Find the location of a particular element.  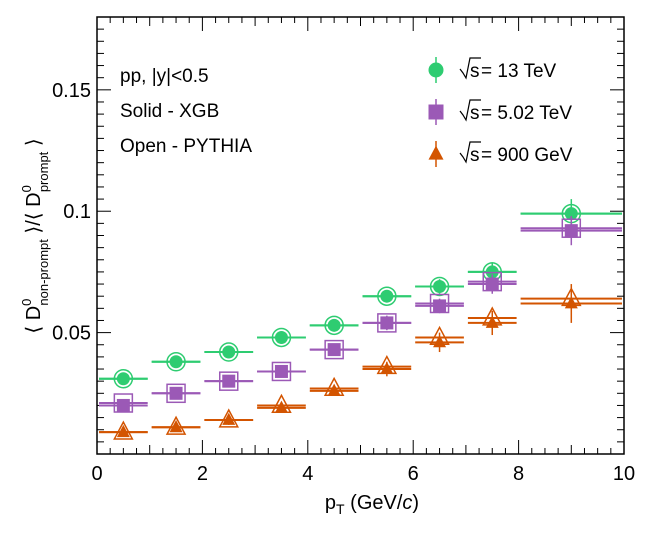

x-axis-label-unit: (GeV/ is located at coordinates (374, 503).